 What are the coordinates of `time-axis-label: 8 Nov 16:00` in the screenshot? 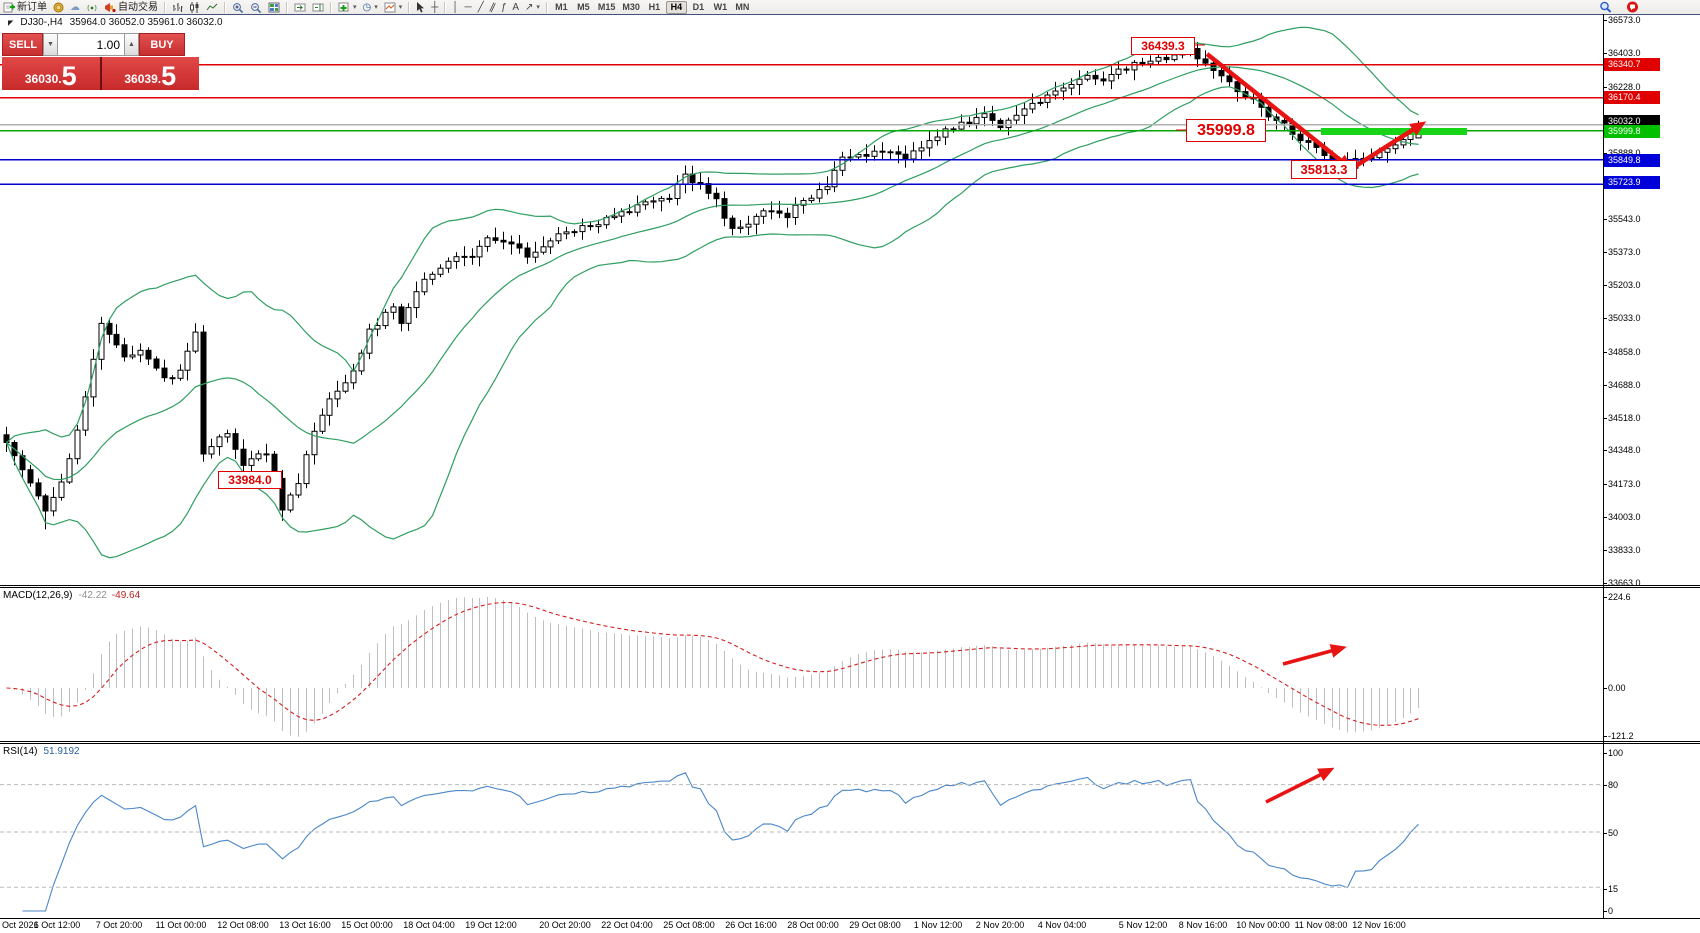 It's located at (1203, 925).